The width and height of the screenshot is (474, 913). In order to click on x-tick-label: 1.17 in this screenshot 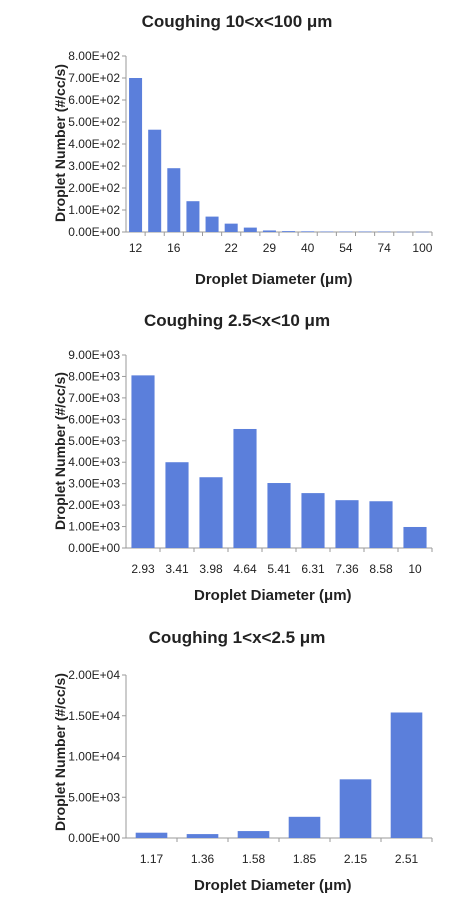, I will do `click(152, 859)`.